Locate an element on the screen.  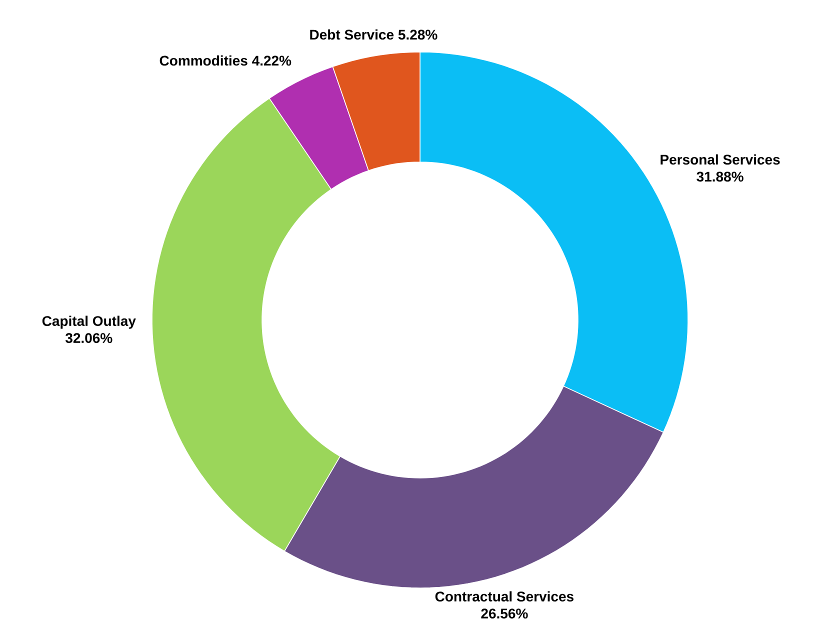
data-label: 26.56% is located at coordinates (504, 613).